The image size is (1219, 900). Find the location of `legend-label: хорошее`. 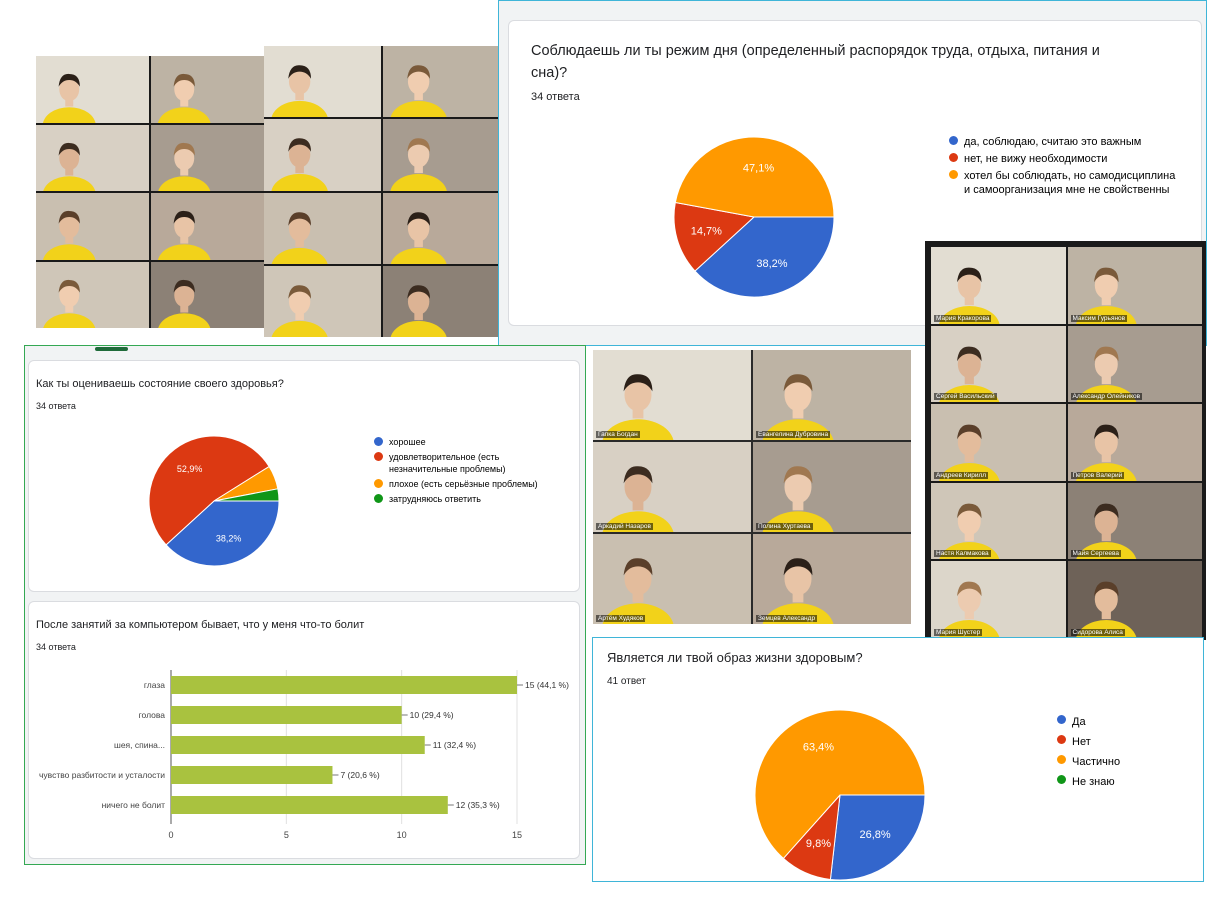

legend-label: хорошее is located at coordinates (407, 442).